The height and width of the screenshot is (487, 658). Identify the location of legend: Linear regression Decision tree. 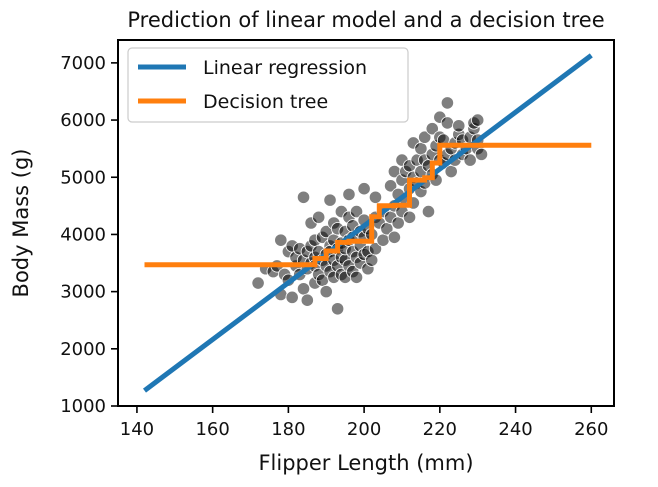
(268, 85).